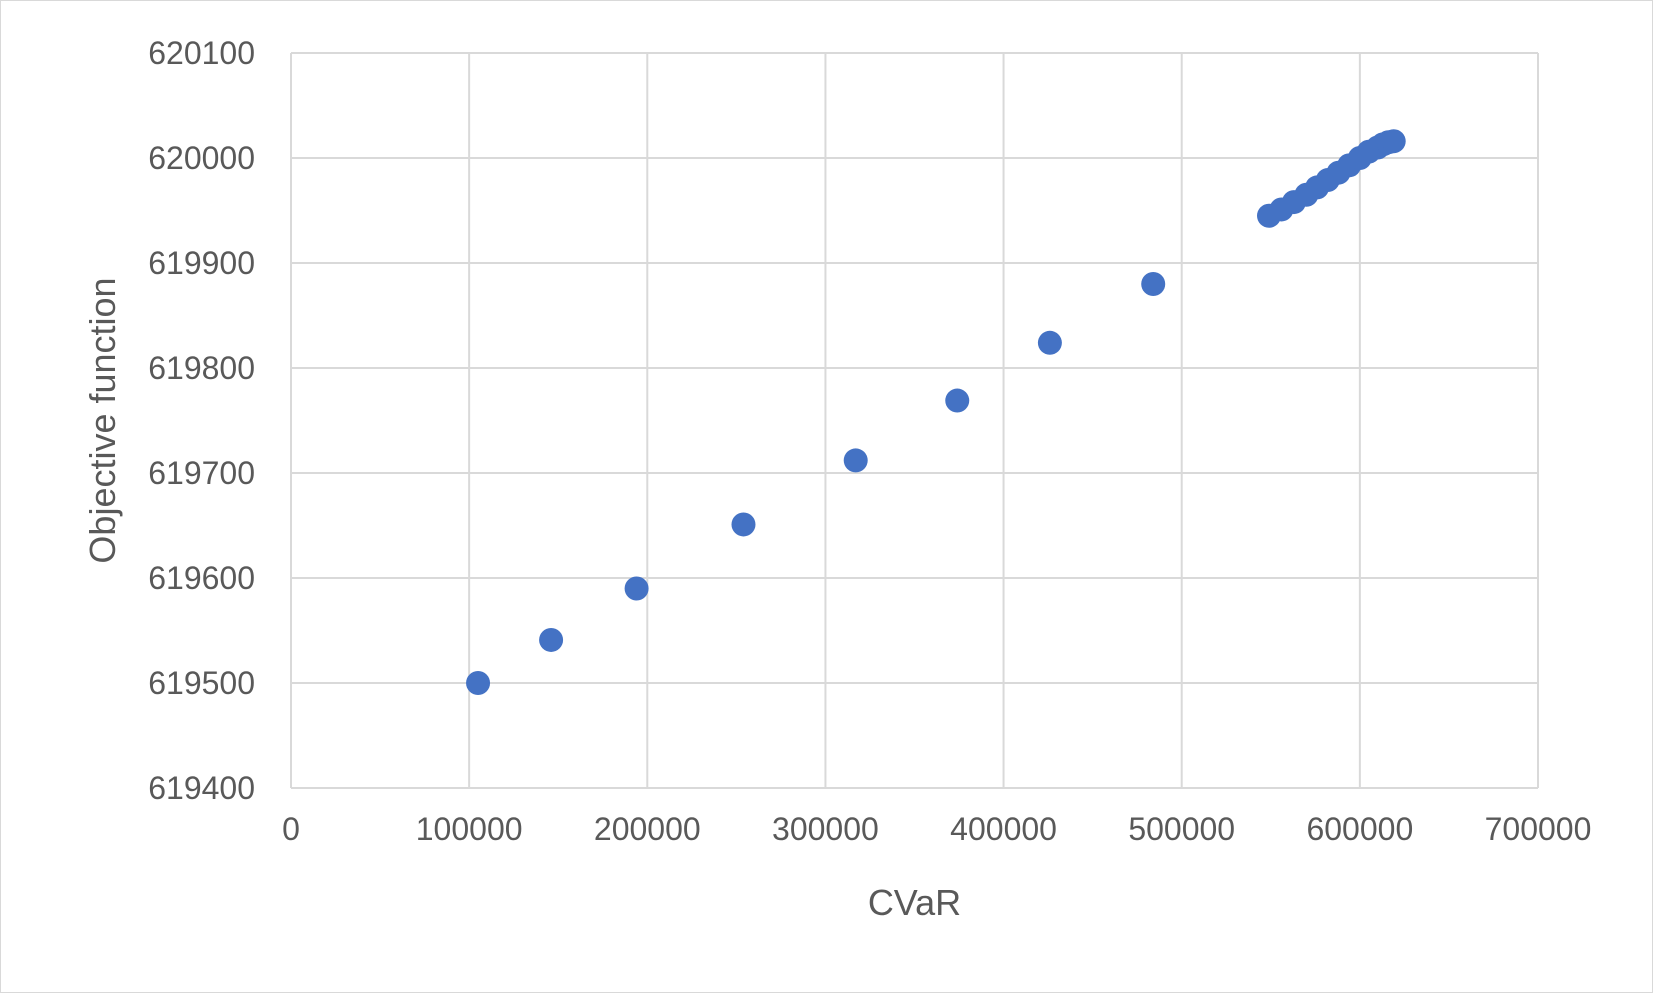 Image resolution: width=1653 pixels, height=993 pixels. Describe the element at coordinates (1181, 829) in the screenshot. I see `x-tick-label: 500000` at that location.